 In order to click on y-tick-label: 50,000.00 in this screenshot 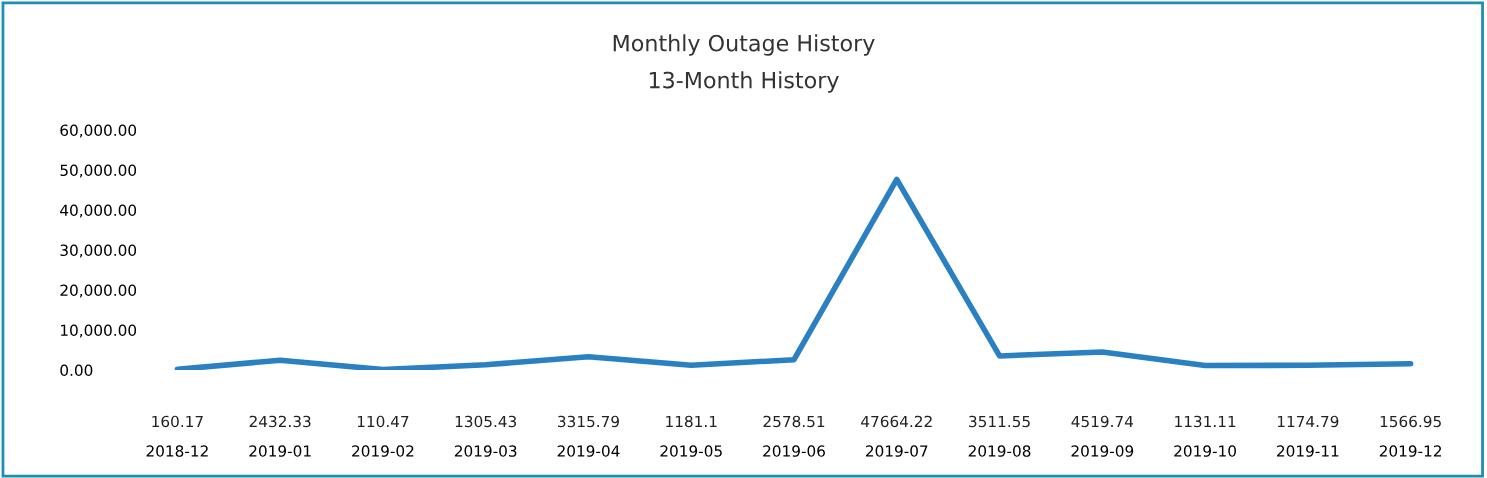, I will do `click(98, 171)`.